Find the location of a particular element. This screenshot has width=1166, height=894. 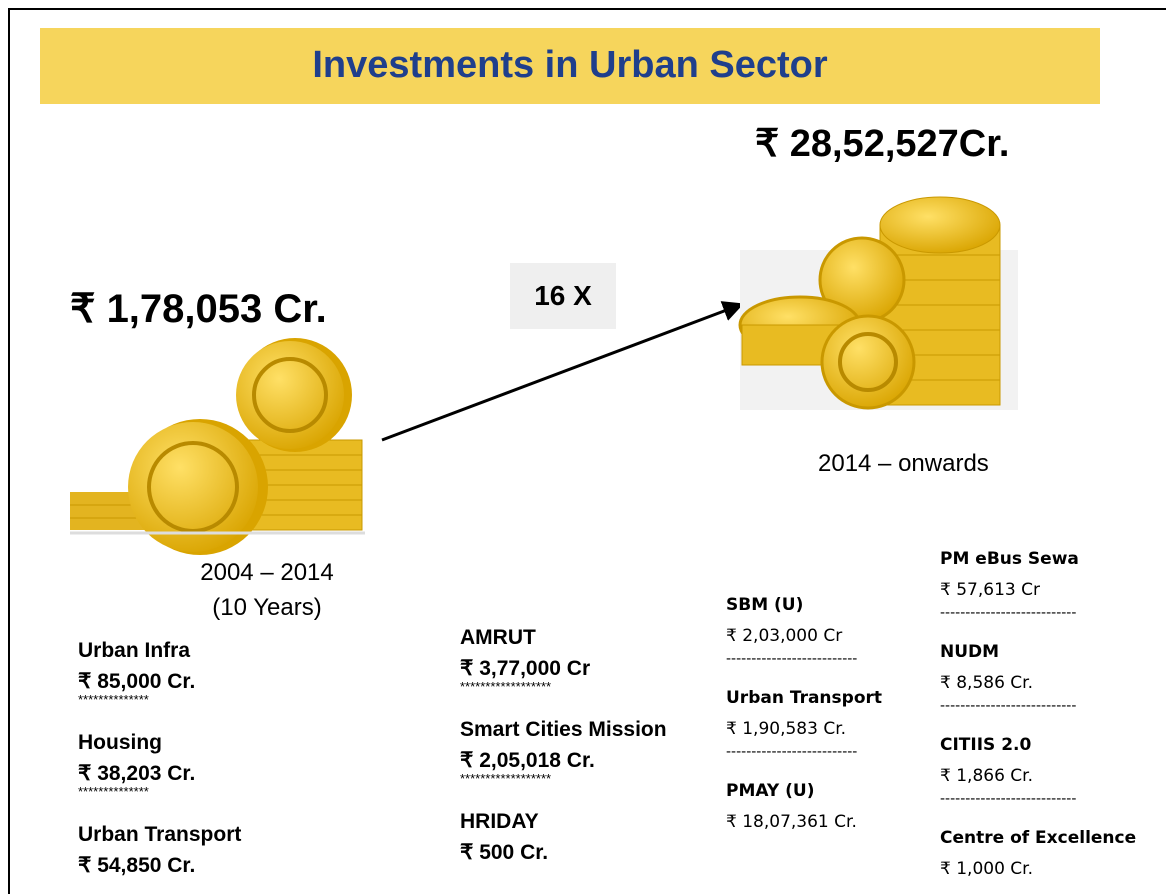

item-amount: ₹ 1,90,583 Cr. is located at coordinates (786, 729).